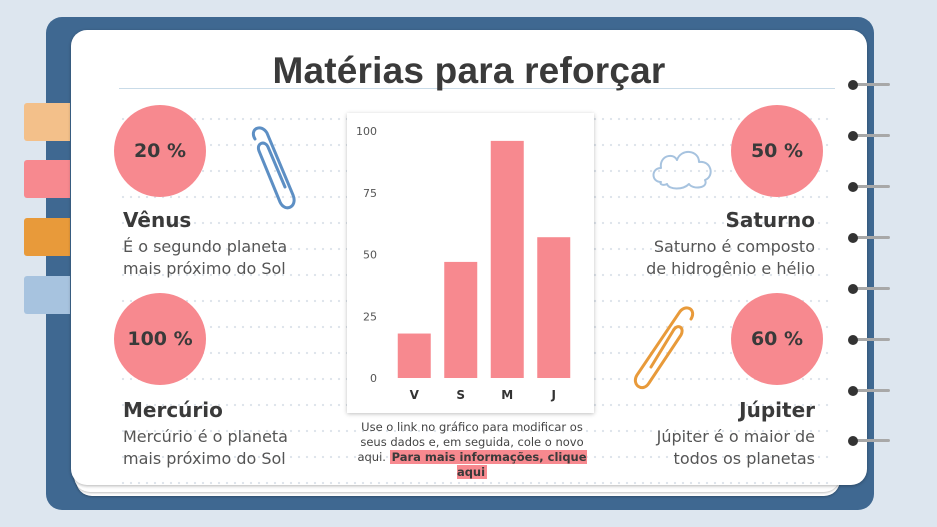 Image resolution: width=937 pixels, height=527 pixels. What do you see at coordinates (770, 220) in the screenshot?
I see `saturno-name: Saturno` at bounding box center [770, 220].